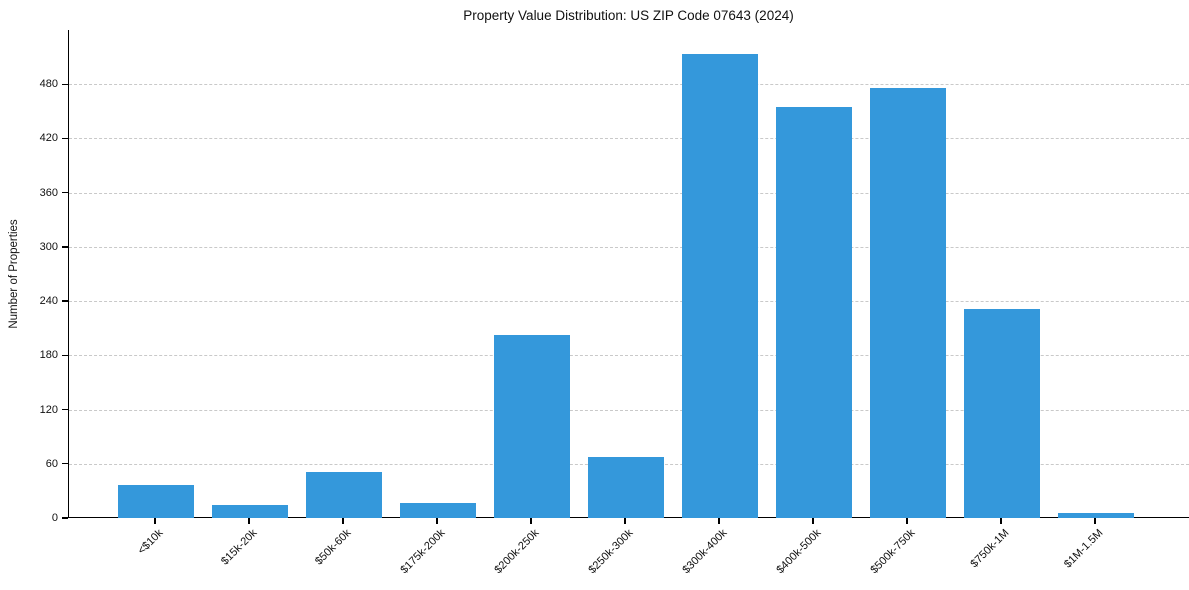 The image size is (1189, 590). What do you see at coordinates (48, 138) in the screenshot?
I see `y-tick-label-420: 420` at bounding box center [48, 138].